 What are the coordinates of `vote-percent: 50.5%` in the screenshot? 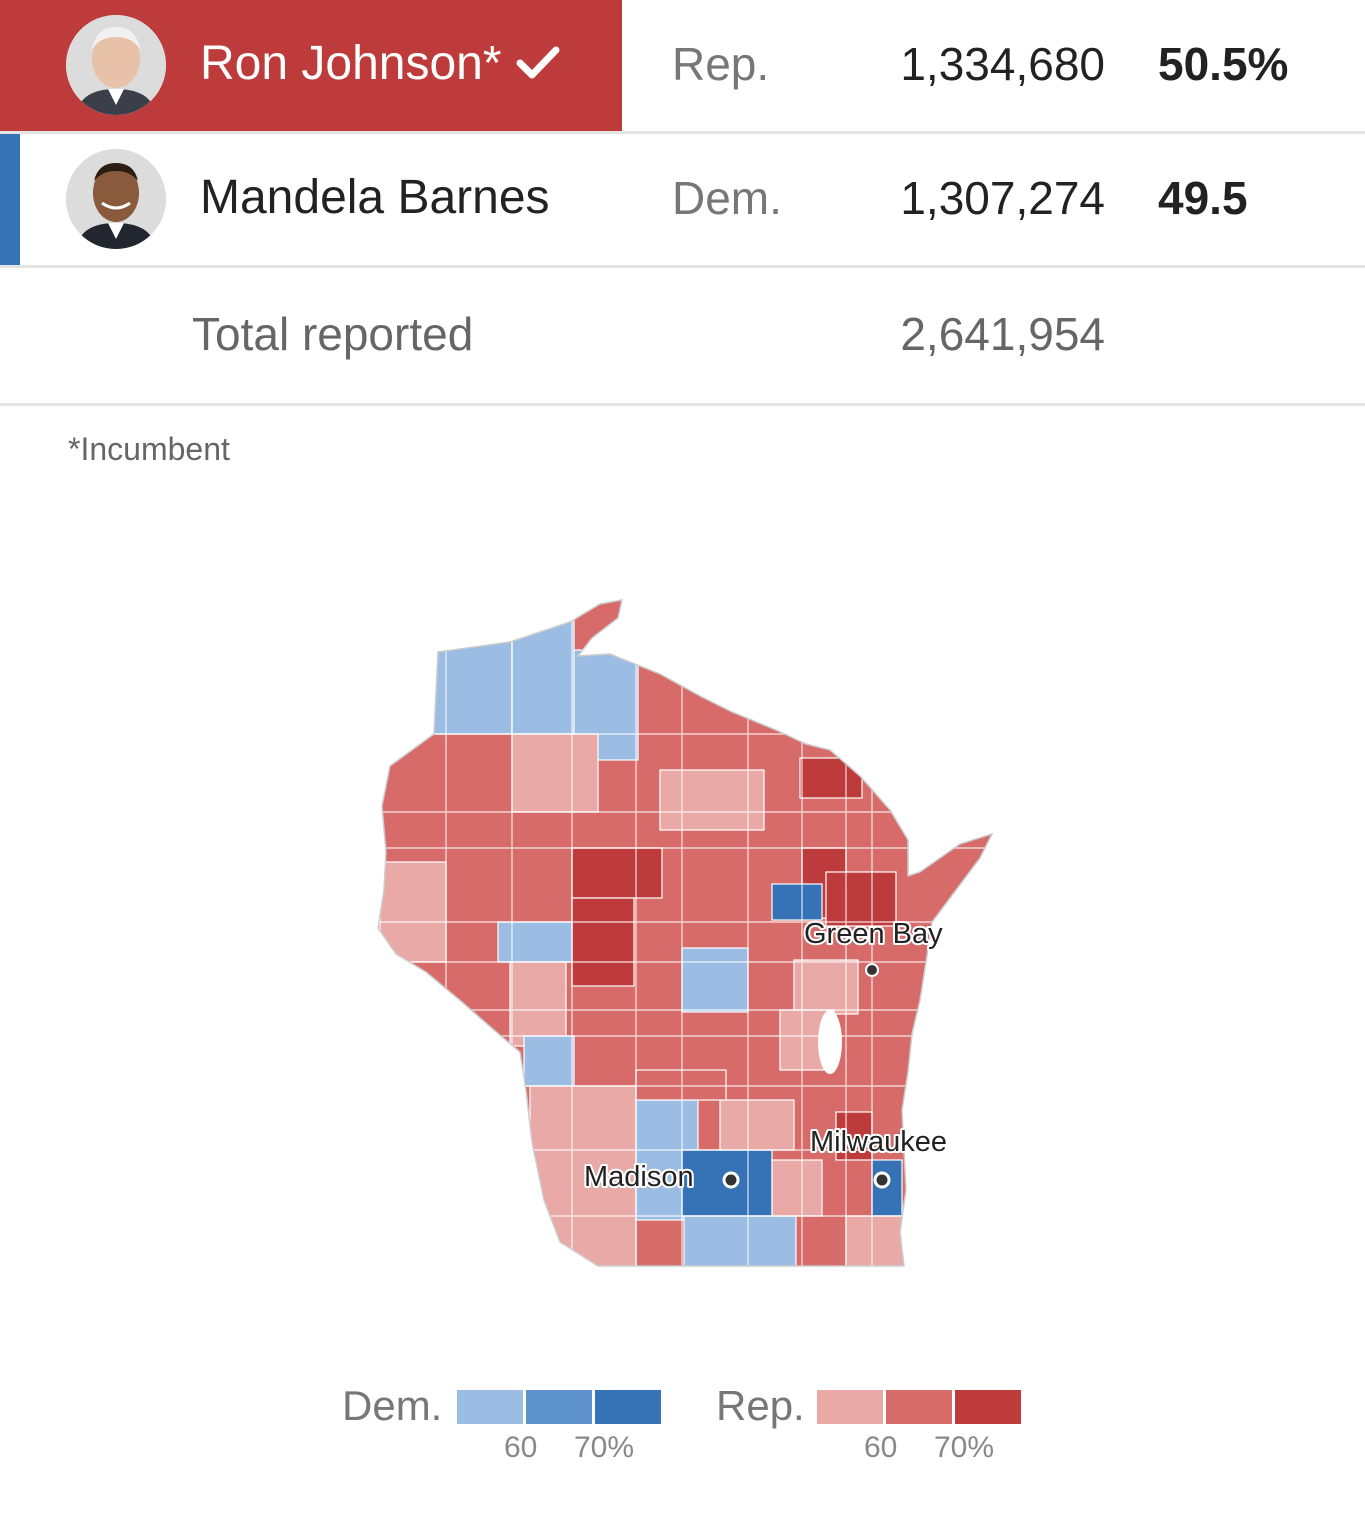 It's located at (1223, 64).